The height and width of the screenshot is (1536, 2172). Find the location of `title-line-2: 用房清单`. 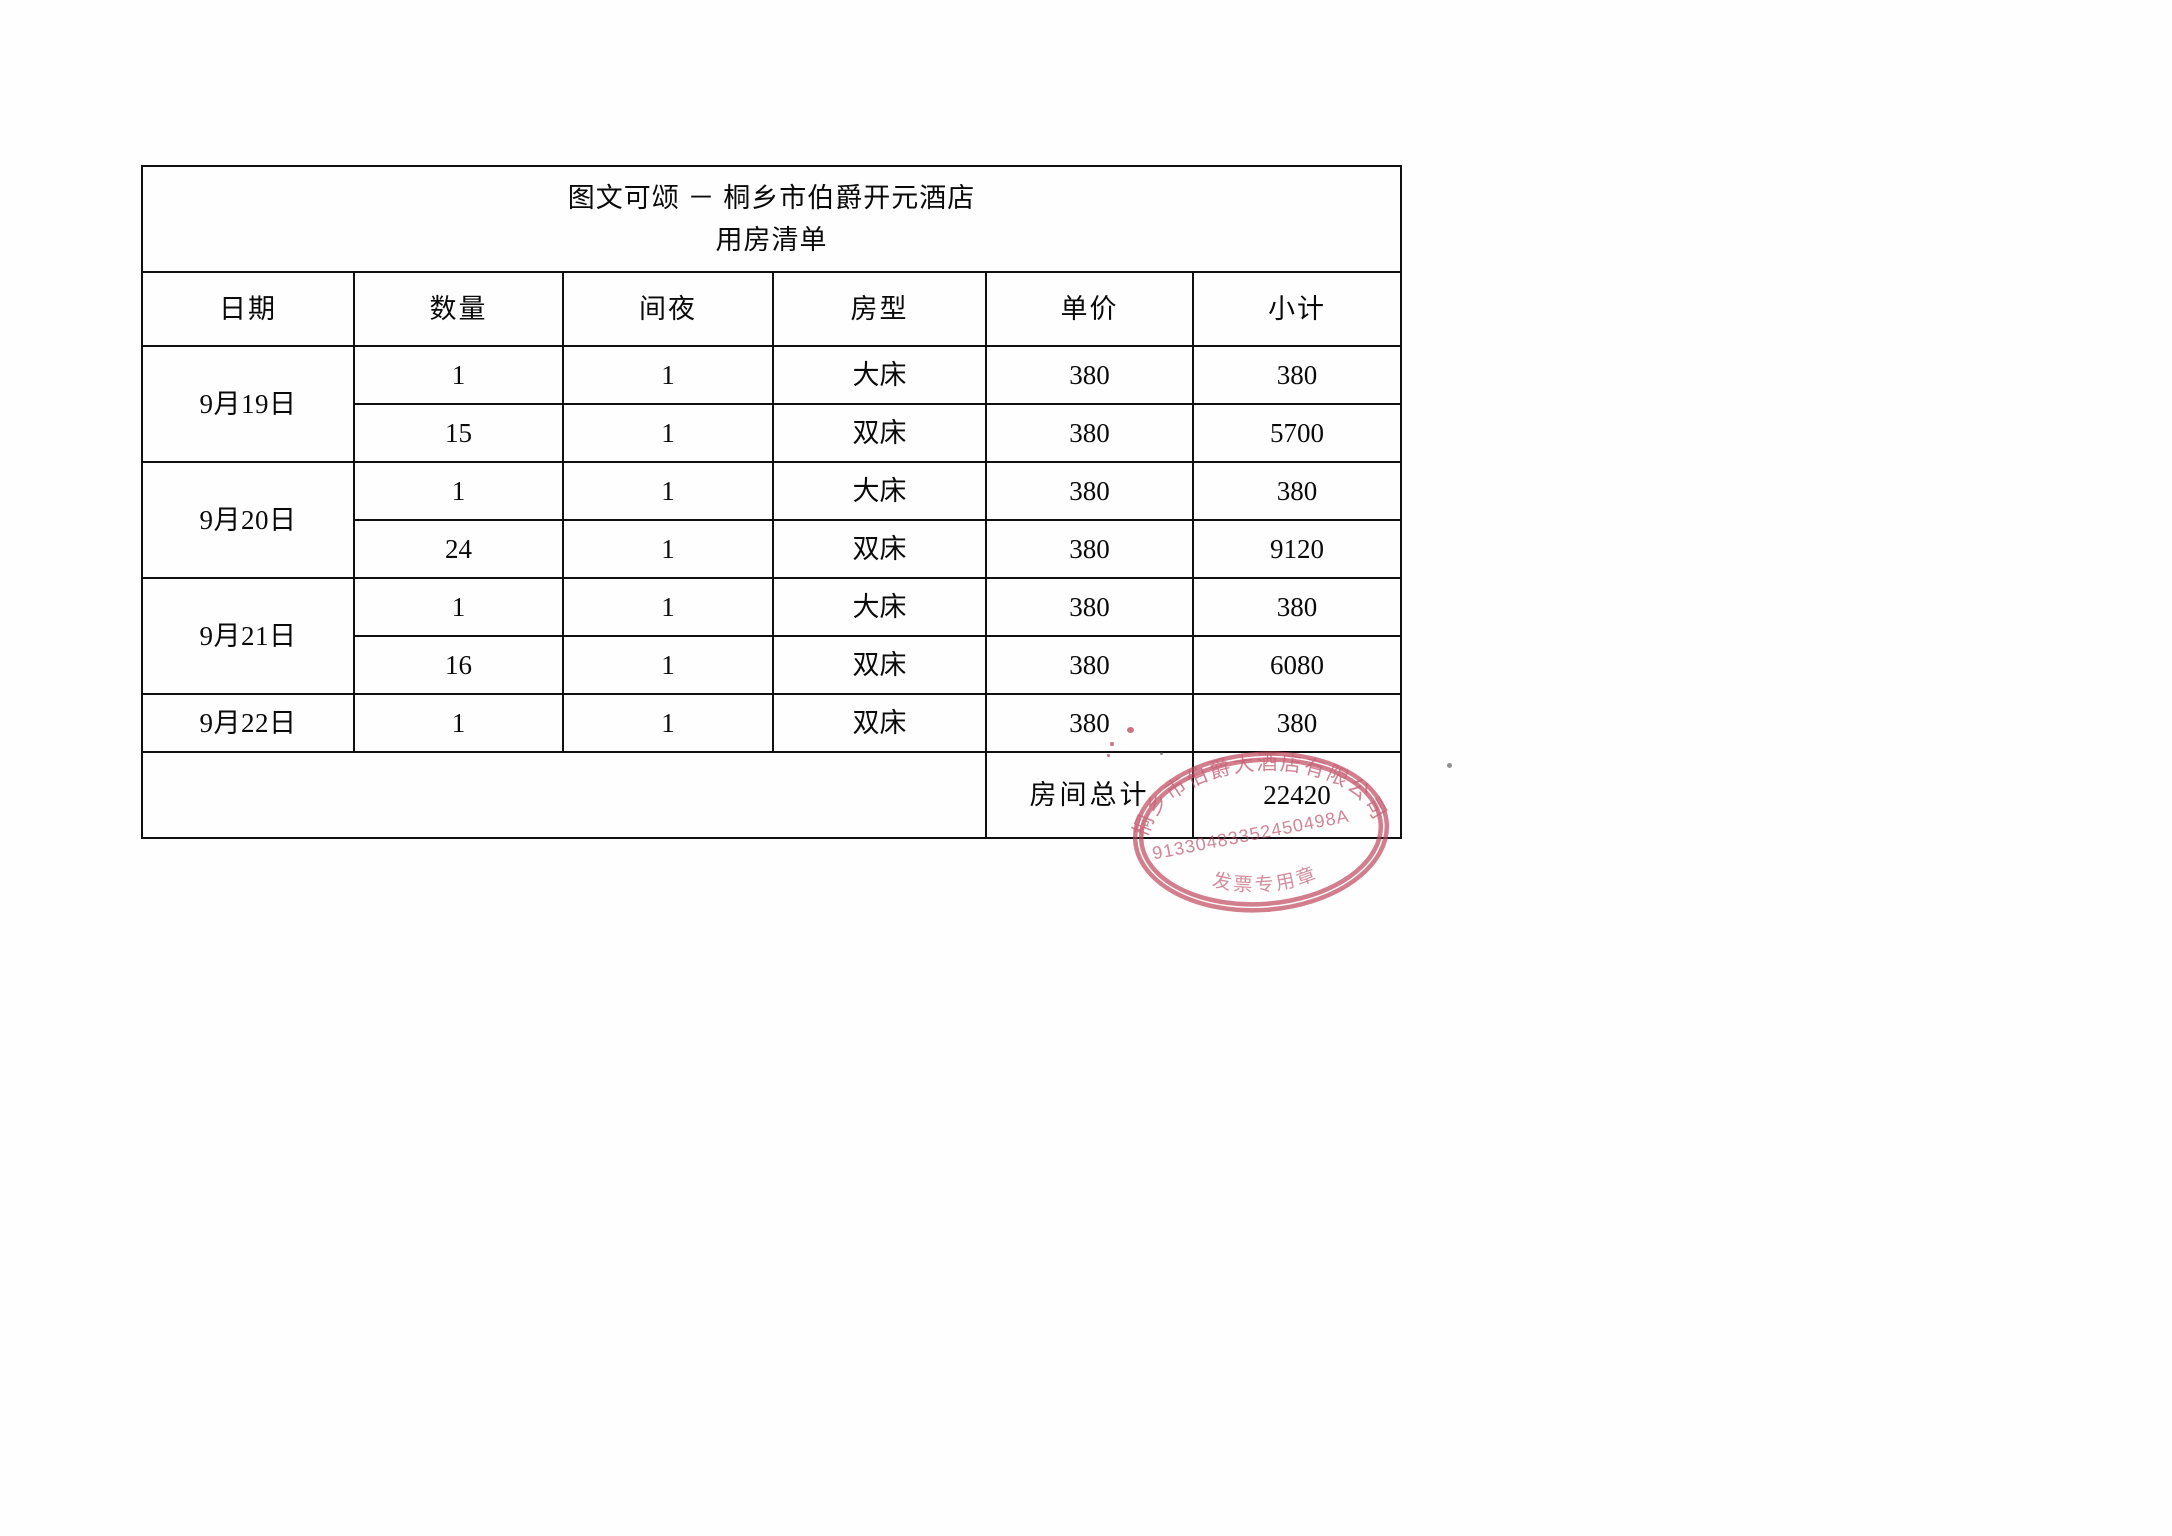

title-line-2: 用房清单 is located at coordinates (771, 240).